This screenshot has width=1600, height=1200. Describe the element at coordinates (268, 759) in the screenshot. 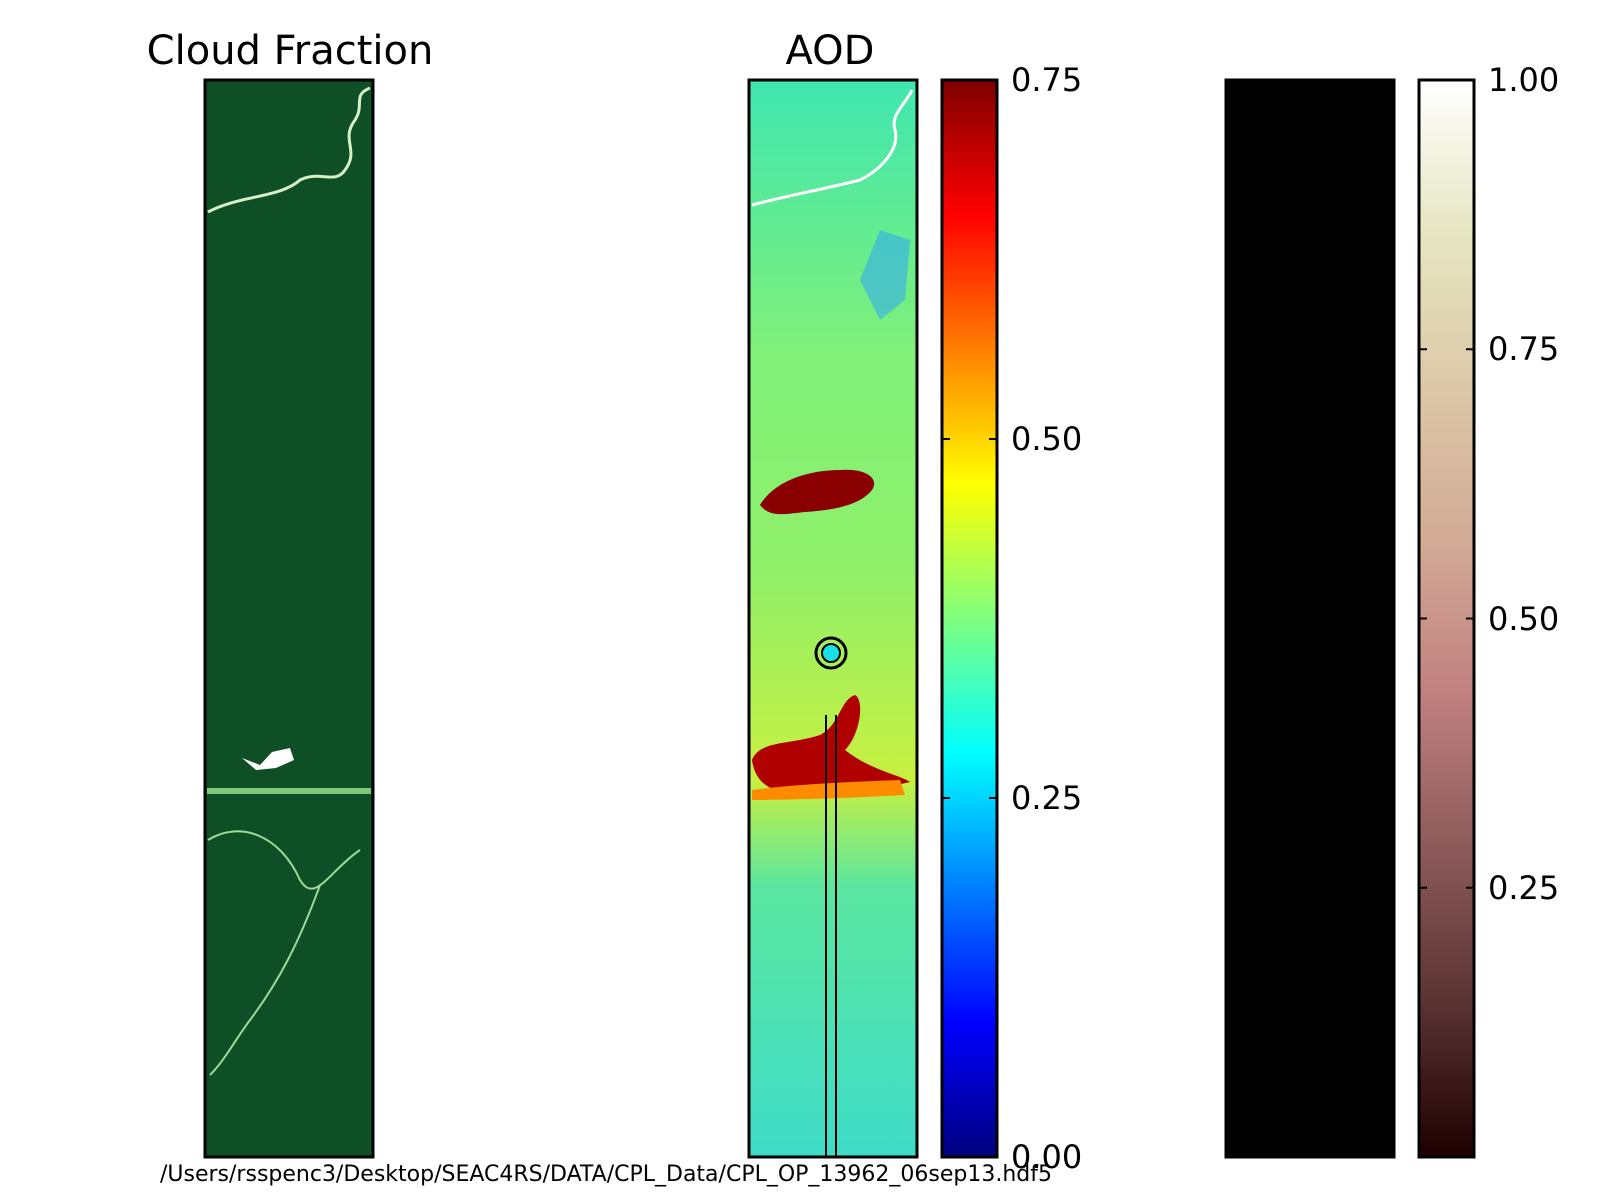

I see `cloud-fraction-patch` at that location.